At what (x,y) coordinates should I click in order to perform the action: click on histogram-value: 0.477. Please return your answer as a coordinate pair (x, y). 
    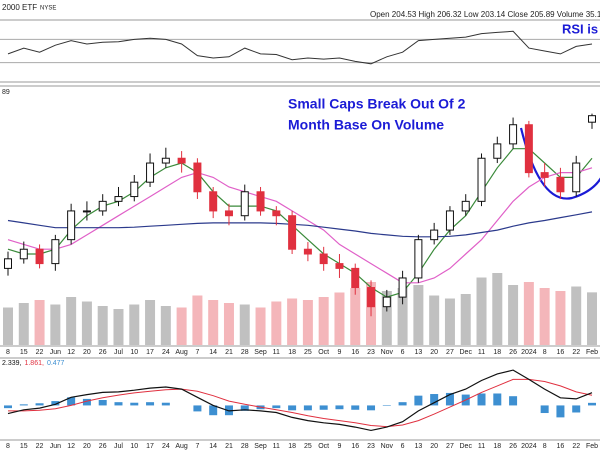
    Looking at the image, I should click on (56, 363).